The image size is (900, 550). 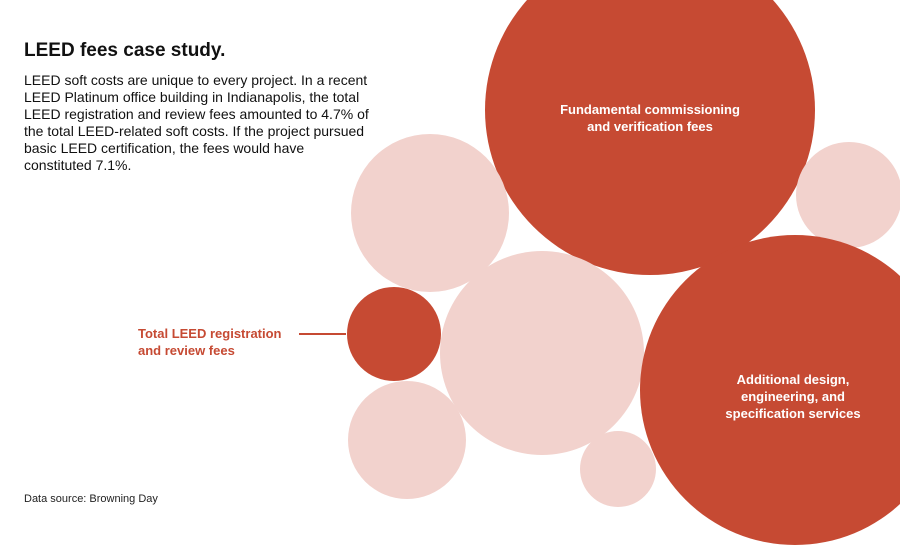 What do you see at coordinates (91, 499) in the screenshot?
I see `data-source-note: Data source: Browning Day` at bounding box center [91, 499].